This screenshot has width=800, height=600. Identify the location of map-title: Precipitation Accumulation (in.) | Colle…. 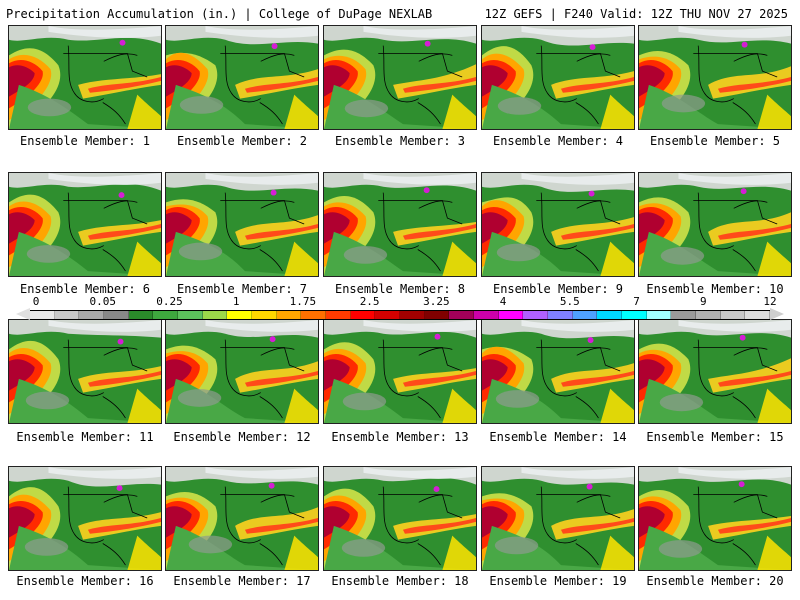
(219, 14).